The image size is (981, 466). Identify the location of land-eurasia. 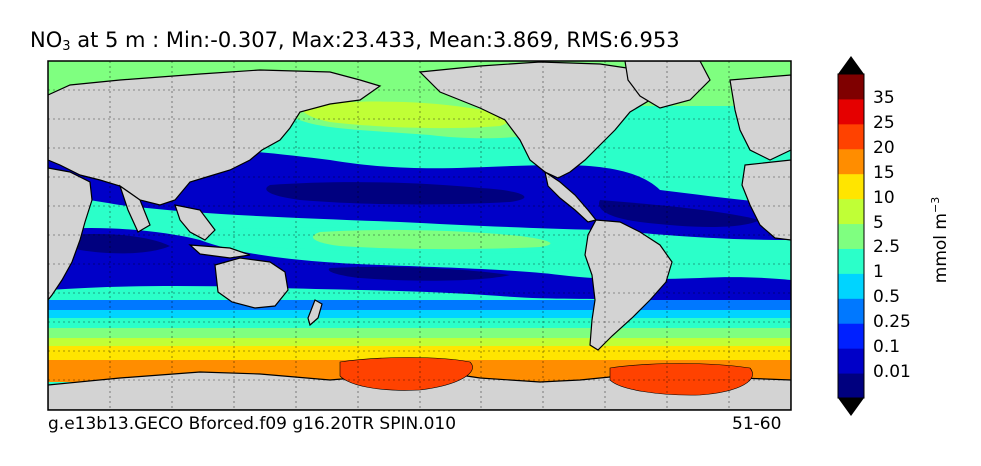
(215, 137).